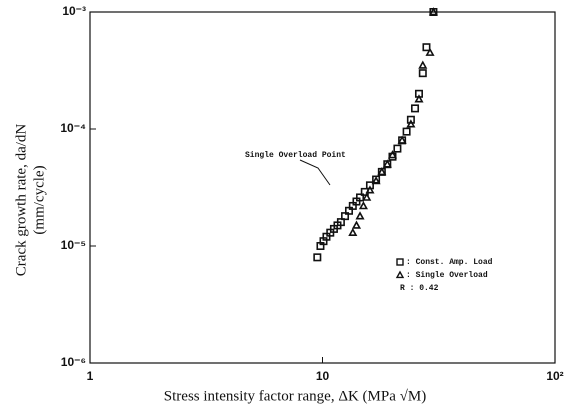 Image resolution: width=578 pixels, height=412 pixels. Describe the element at coordinates (323, 376) in the screenshot. I see `x-tick-label: 10` at that location.